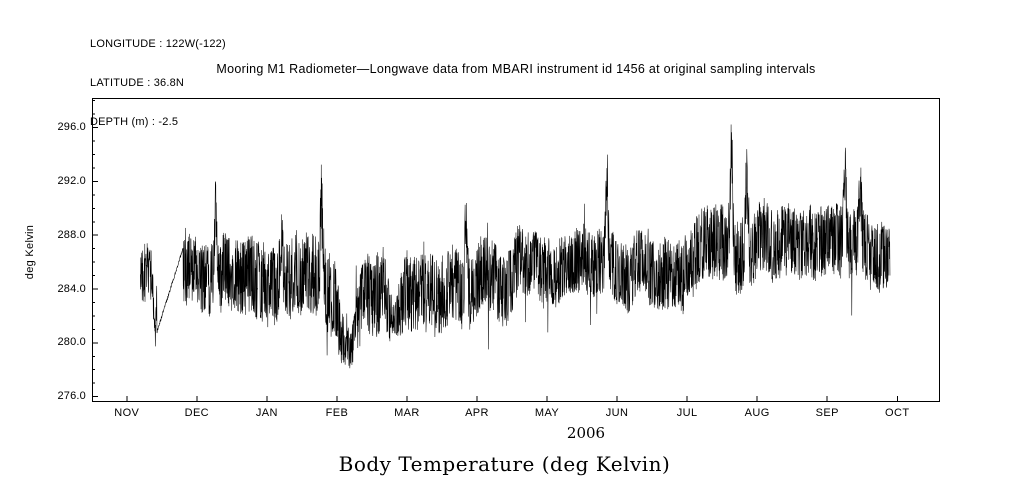 The width and height of the screenshot is (1009, 504). Describe the element at coordinates (504, 464) in the screenshot. I see `figure-caption: Body Temperature (deg Kelvin)` at that location.